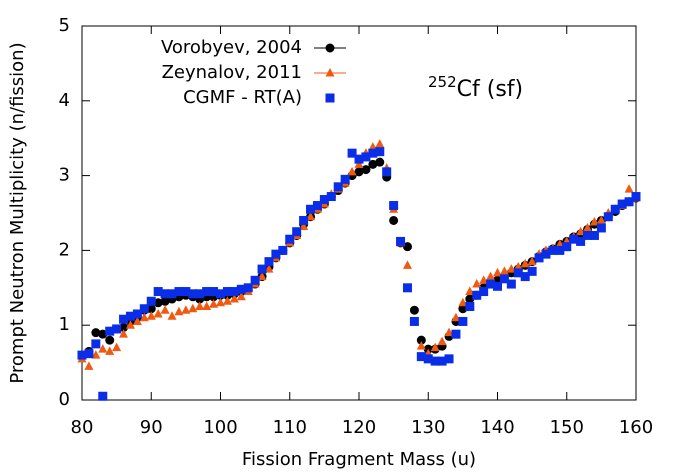 The height and width of the screenshot is (475, 676). Describe the element at coordinates (231, 47) in the screenshot. I see `legend-label: Vorobyev, 2004` at that location.